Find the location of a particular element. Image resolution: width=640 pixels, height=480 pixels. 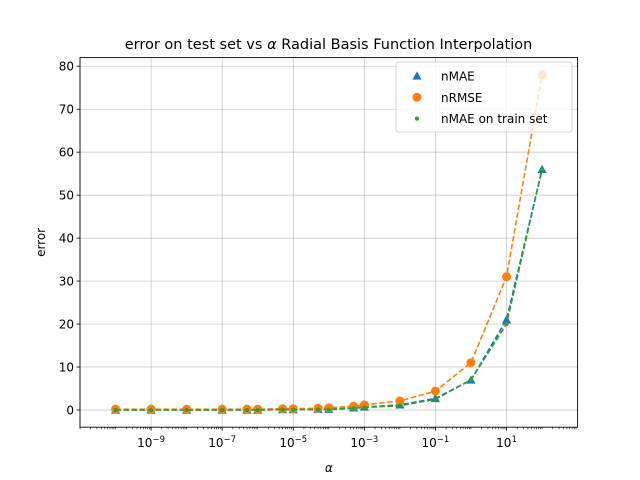

x-tick-label: 10⁻³ is located at coordinates (364, 442).